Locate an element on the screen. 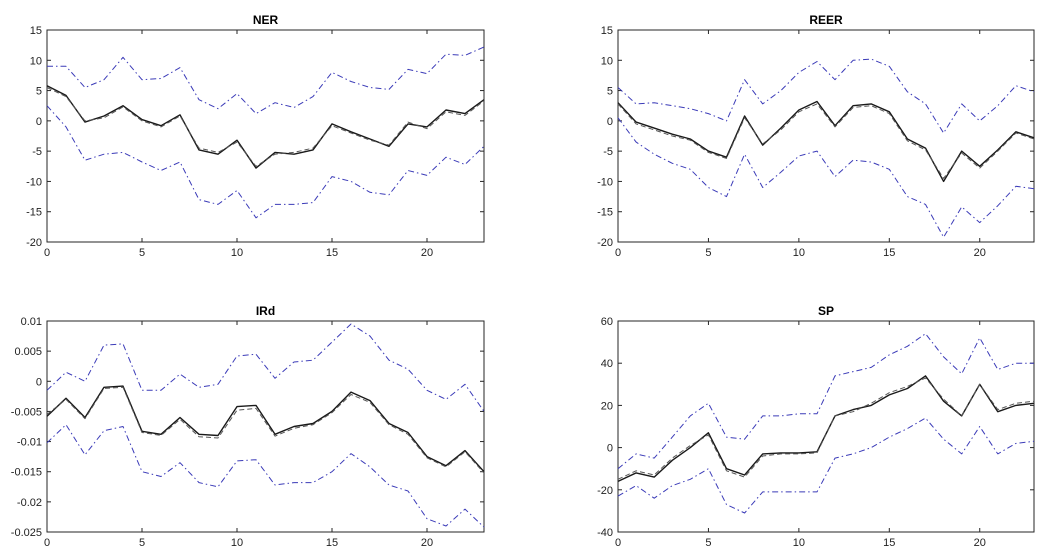  y-tick-label: 40 is located at coordinates (607, 364).